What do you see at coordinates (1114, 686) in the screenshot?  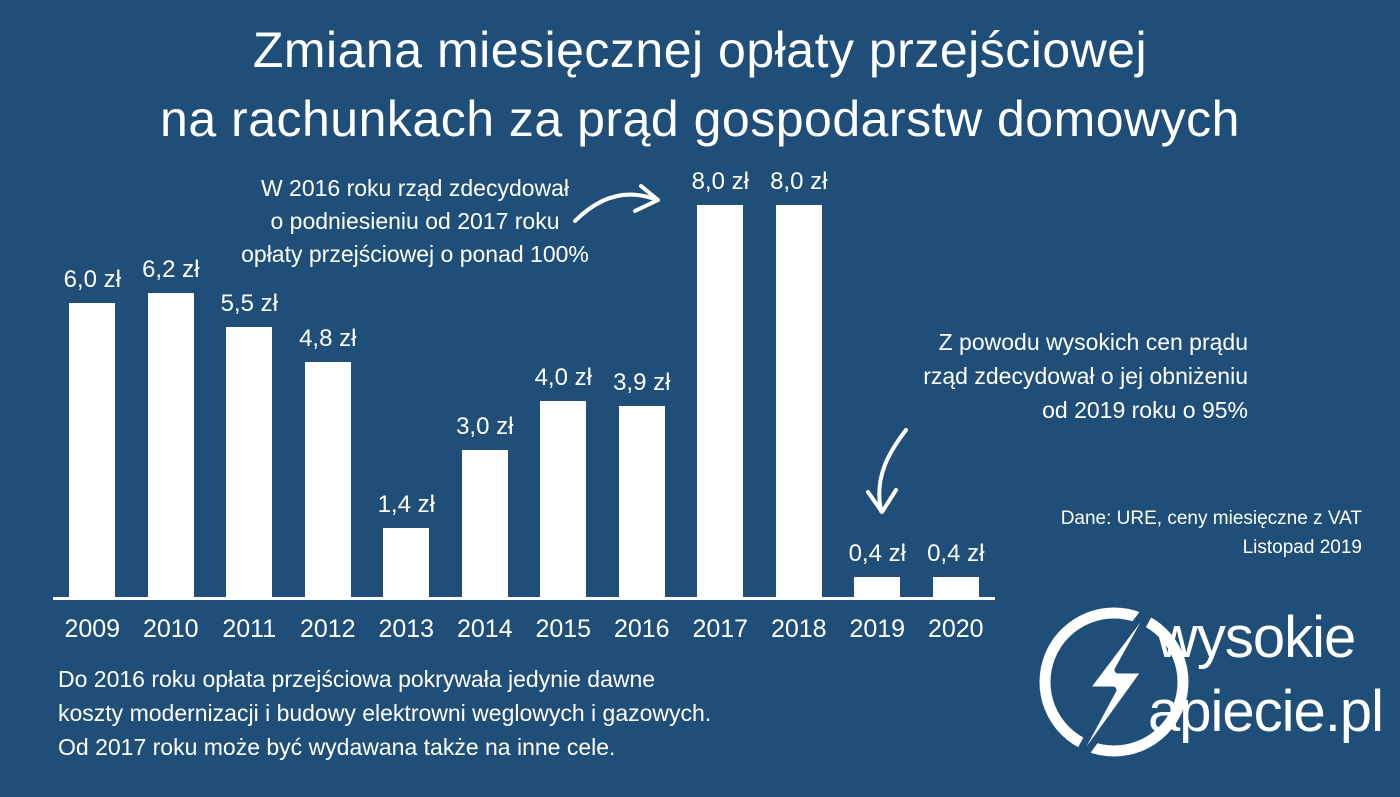 I see `lightning-bolt-in-circle-icon` at bounding box center [1114, 686].